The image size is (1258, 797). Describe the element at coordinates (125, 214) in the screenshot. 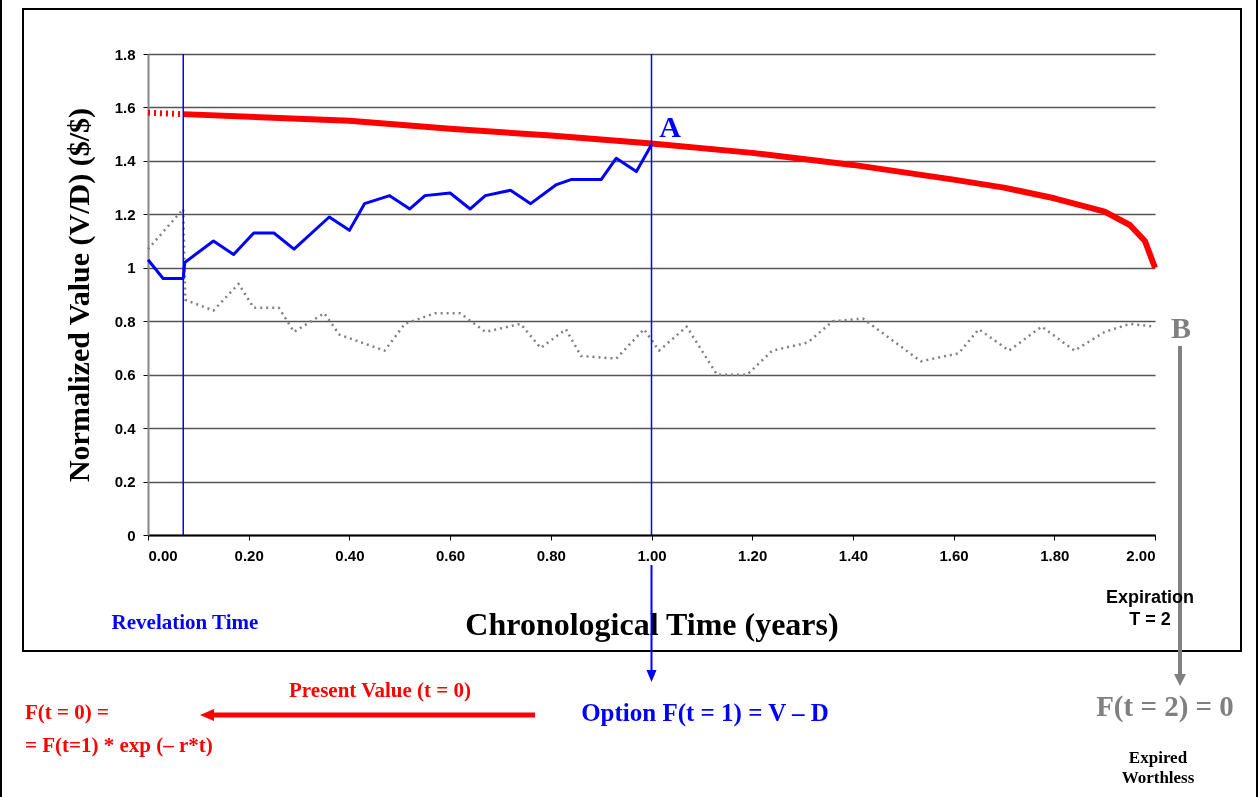

I see `y-tick-label: 1.2` at that location.